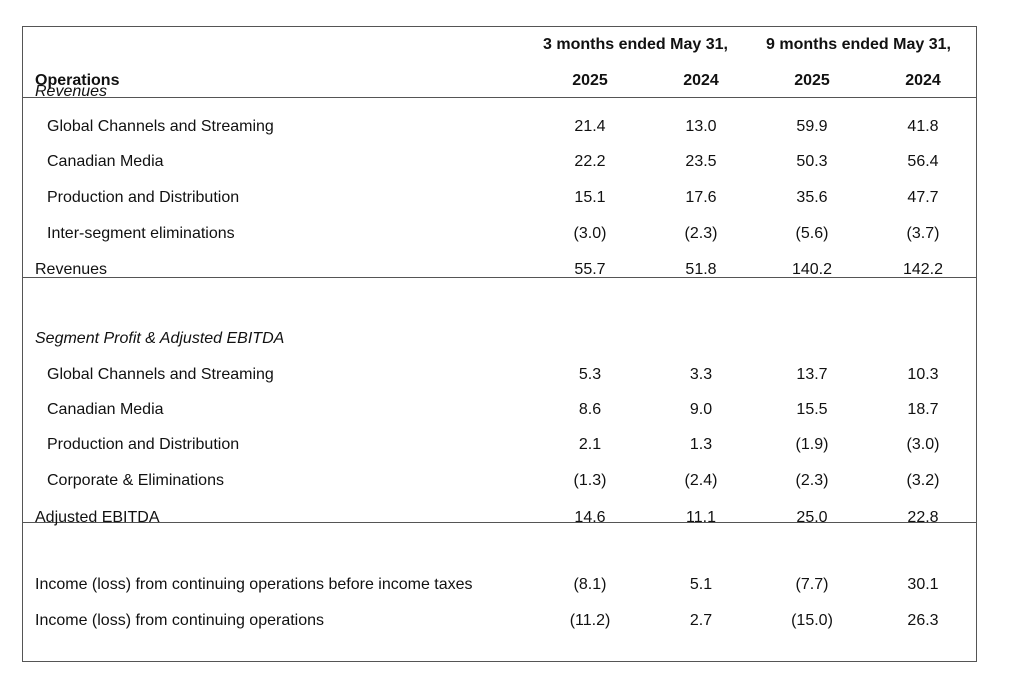 The image size is (1024, 693). What do you see at coordinates (590, 480) in the screenshot?
I see `cell-value: (1.3)` at bounding box center [590, 480].